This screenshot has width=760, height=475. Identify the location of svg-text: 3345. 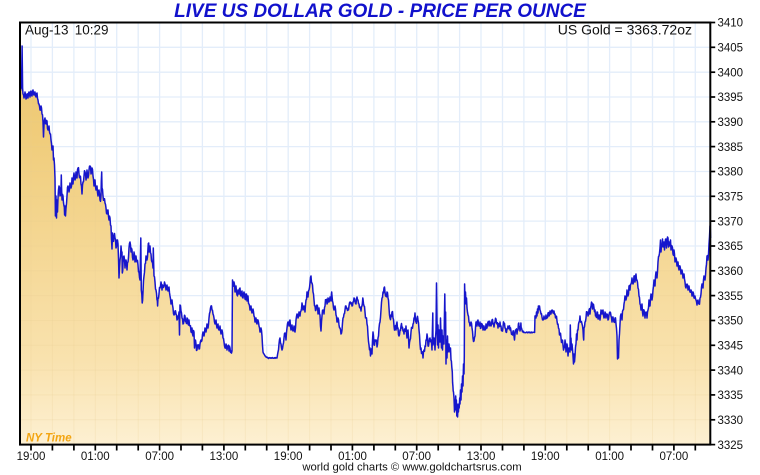
(731, 347).